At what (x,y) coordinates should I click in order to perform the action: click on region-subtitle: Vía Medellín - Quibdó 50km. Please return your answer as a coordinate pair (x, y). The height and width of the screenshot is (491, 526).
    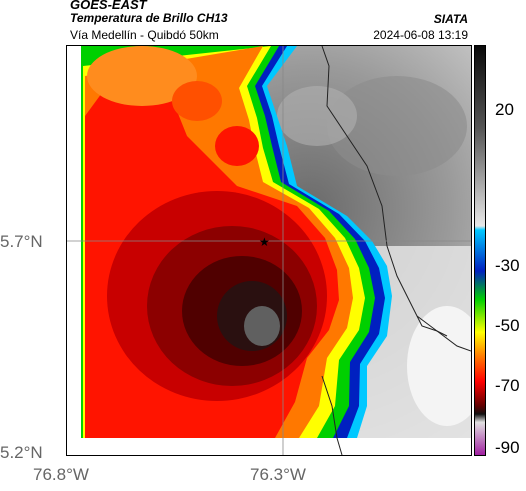
    Looking at the image, I should click on (144, 35).